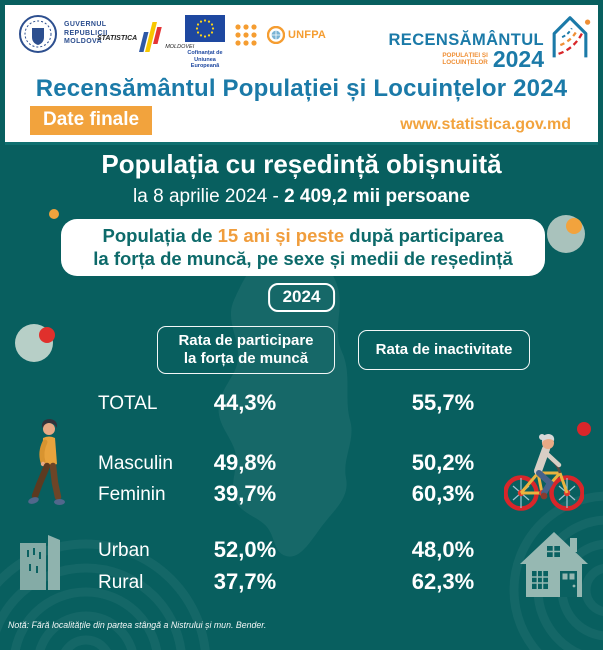 Image resolution: width=603 pixels, height=650 pixels. What do you see at coordinates (301, 404) in the screenshot?
I see `table-row-total: TOTAL 44,3% 55,7%` at bounding box center [301, 404].